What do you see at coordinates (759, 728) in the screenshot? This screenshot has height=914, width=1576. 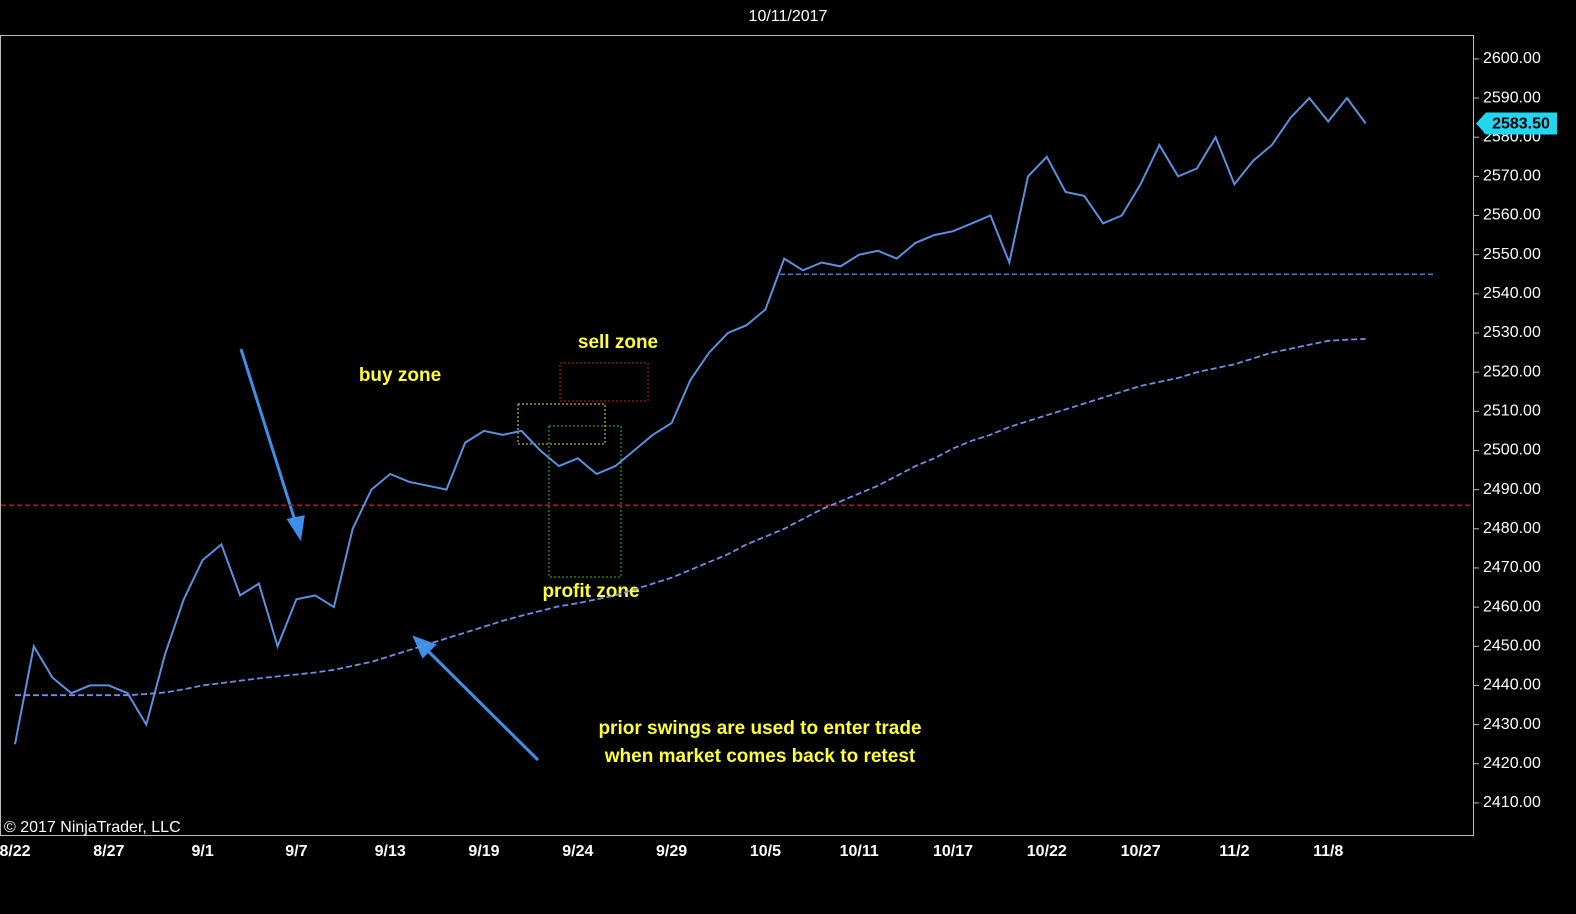 I see `annotation: prior swings are used to enter trade` at bounding box center [759, 728].